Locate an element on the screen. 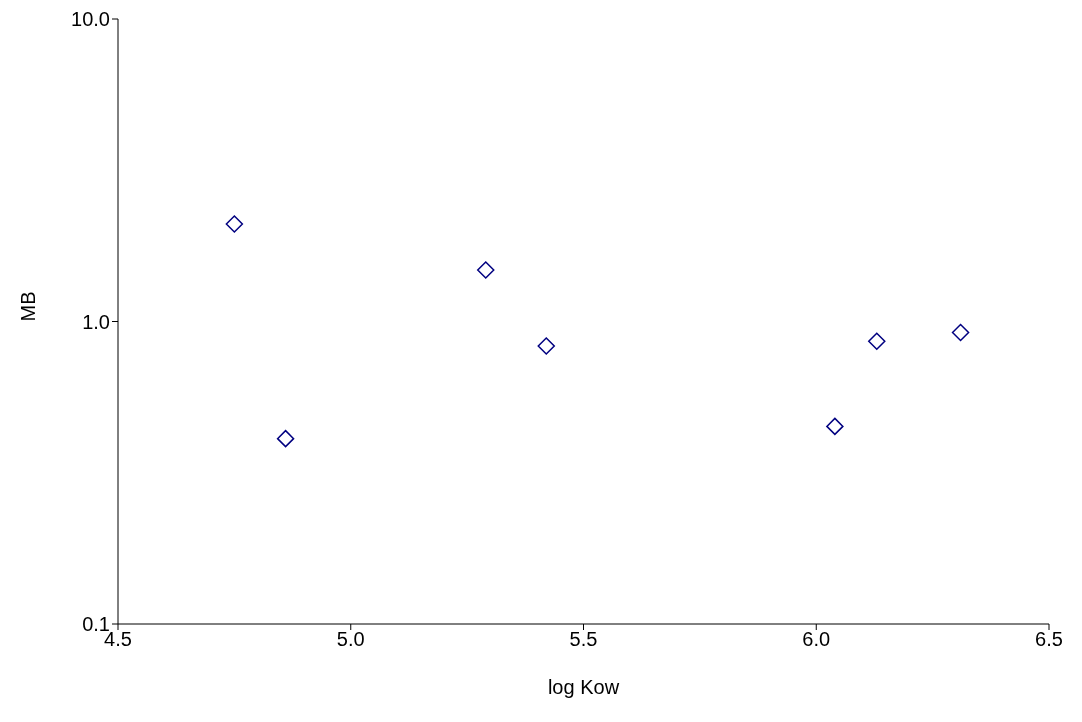 The image size is (1082, 722). x-tick-label: 6.5 is located at coordinates (1049, 639).